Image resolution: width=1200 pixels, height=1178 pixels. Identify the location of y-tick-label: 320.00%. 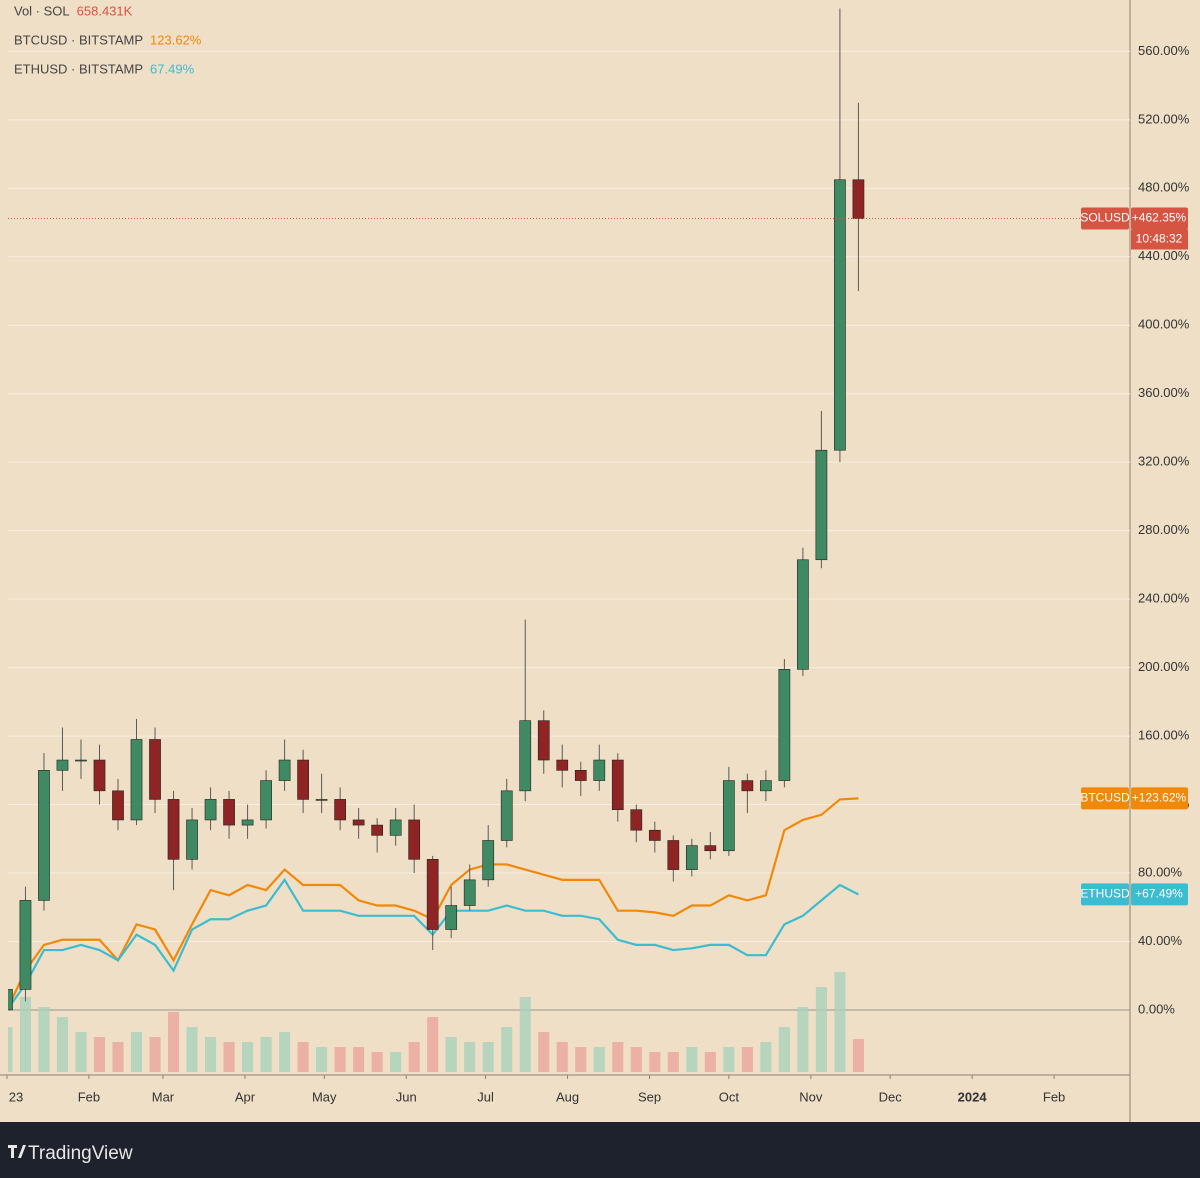
(1164, 461).